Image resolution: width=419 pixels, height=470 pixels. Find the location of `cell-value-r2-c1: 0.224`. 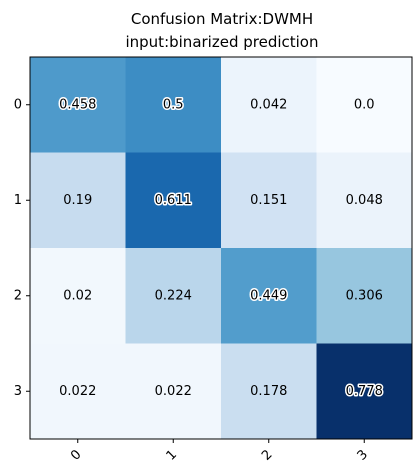

cell-value-r2-c1: 0.224 is located at coordinates (173, 295).